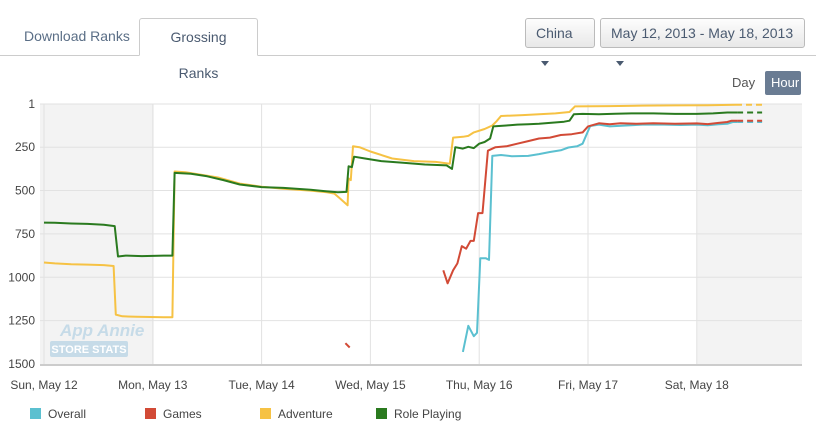 Image resolution: width=816 pixels, height=438 pixels. Describe the element at coordinates (21, 321) in the screenshot. I see `y-tick-label: 1250` at that location.